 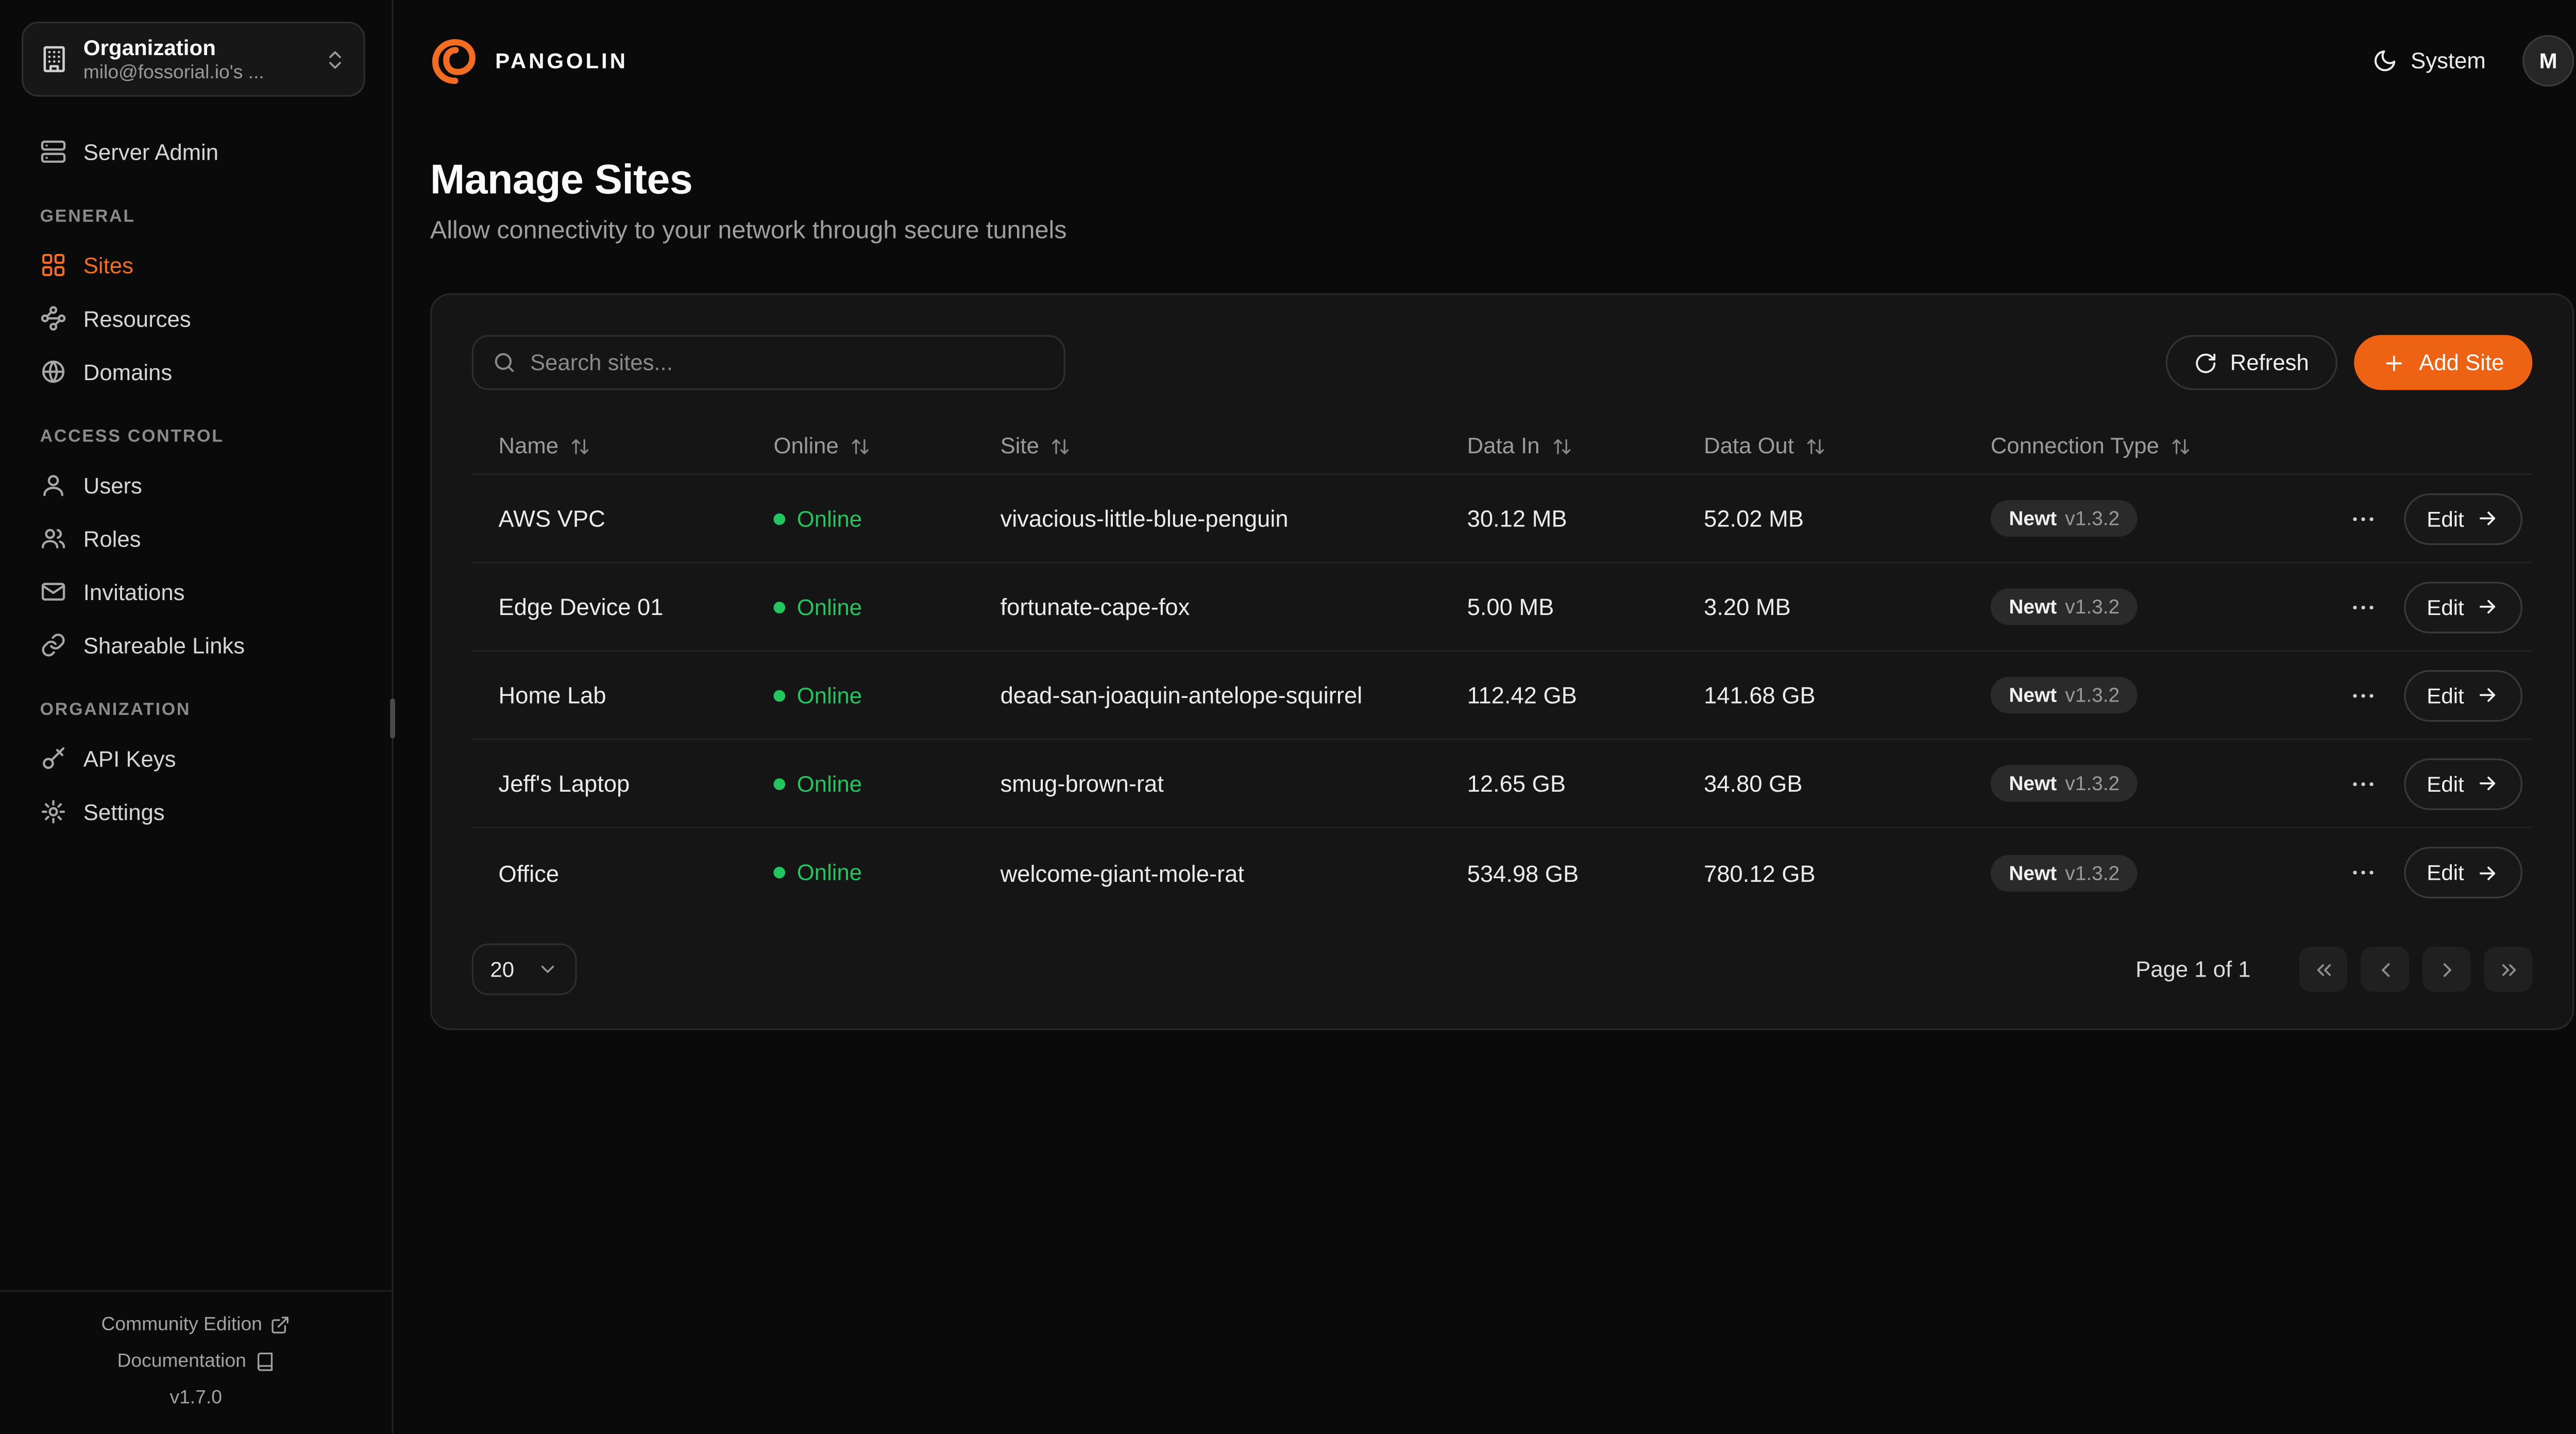 I want to click on refresh-button: Refresh, so click(x=2251, y=362).